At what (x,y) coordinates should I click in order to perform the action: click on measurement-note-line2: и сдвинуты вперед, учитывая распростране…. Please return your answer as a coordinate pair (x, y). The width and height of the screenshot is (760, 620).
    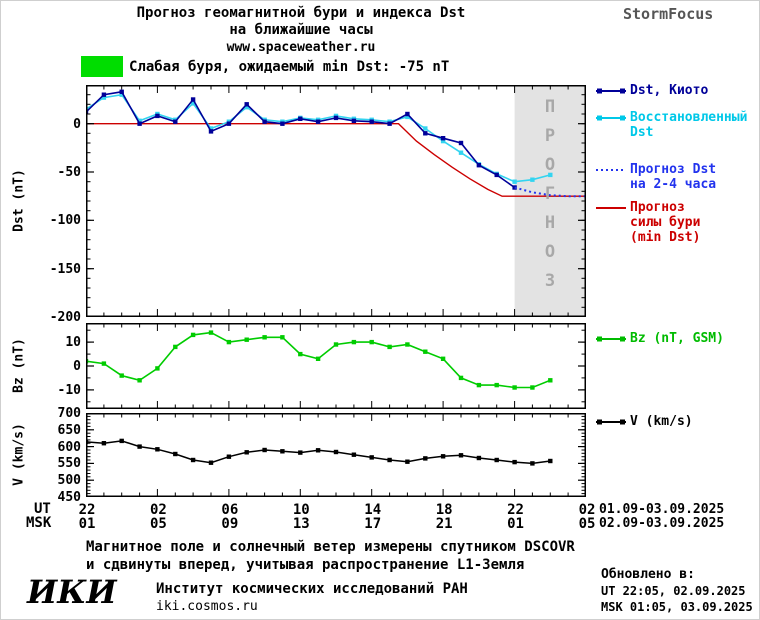
    Looking at the image, I should click on (305, 565).